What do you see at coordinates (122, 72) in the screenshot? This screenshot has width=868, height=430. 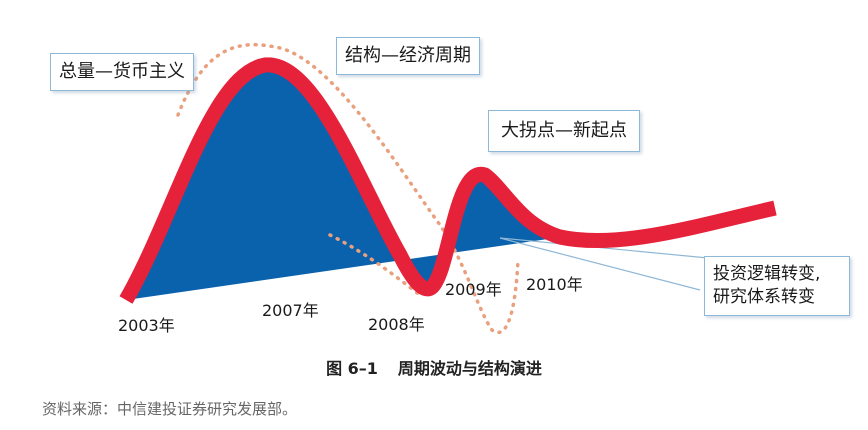 I see `callout-monetarism: 总量—货币主义` at bounding box center [122, 72].